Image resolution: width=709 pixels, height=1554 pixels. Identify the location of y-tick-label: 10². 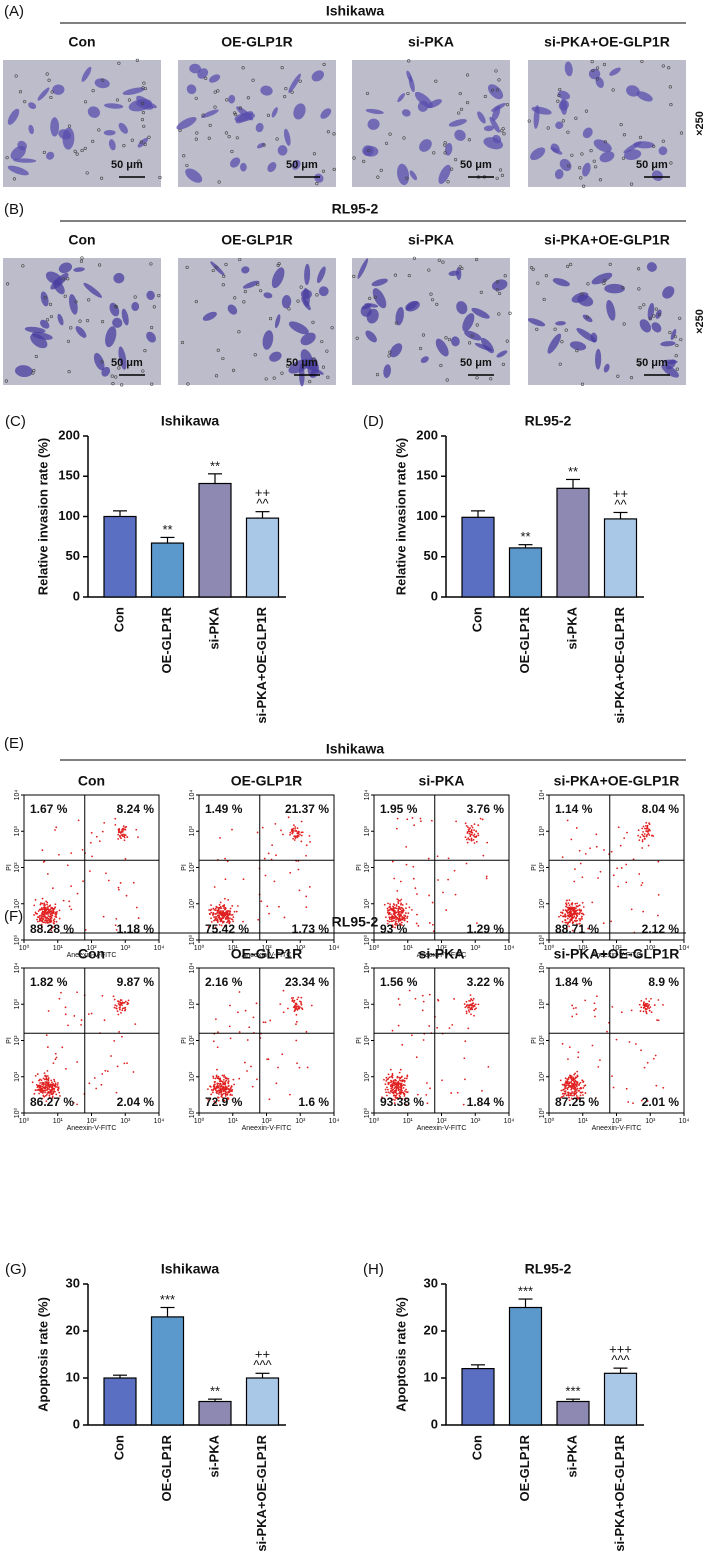
(542, 1040).